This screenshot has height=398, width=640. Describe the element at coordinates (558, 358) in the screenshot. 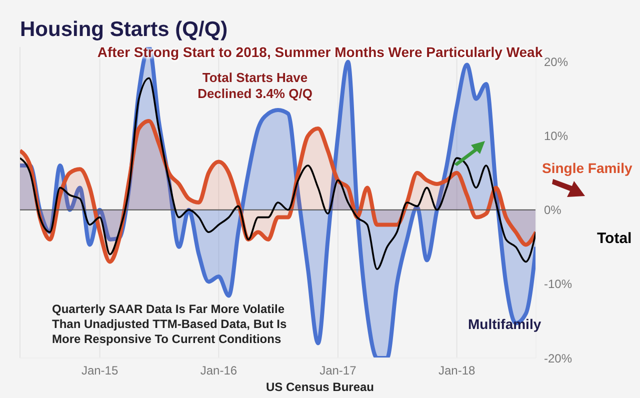

I see `y-tick-label: -20%` at that location.